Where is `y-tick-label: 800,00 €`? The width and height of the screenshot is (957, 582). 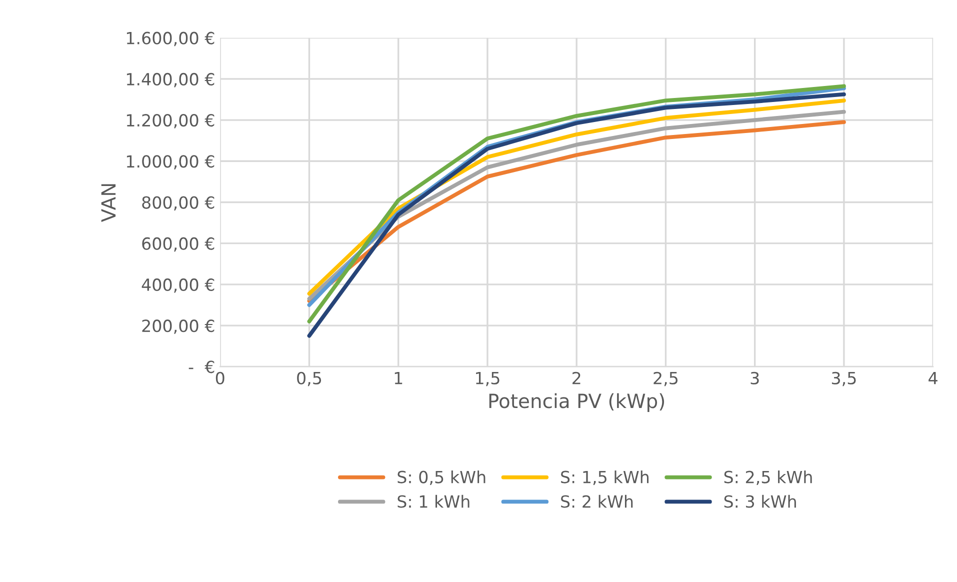 y-tick-label: 800,00 € is located at coordinates (178, 203).